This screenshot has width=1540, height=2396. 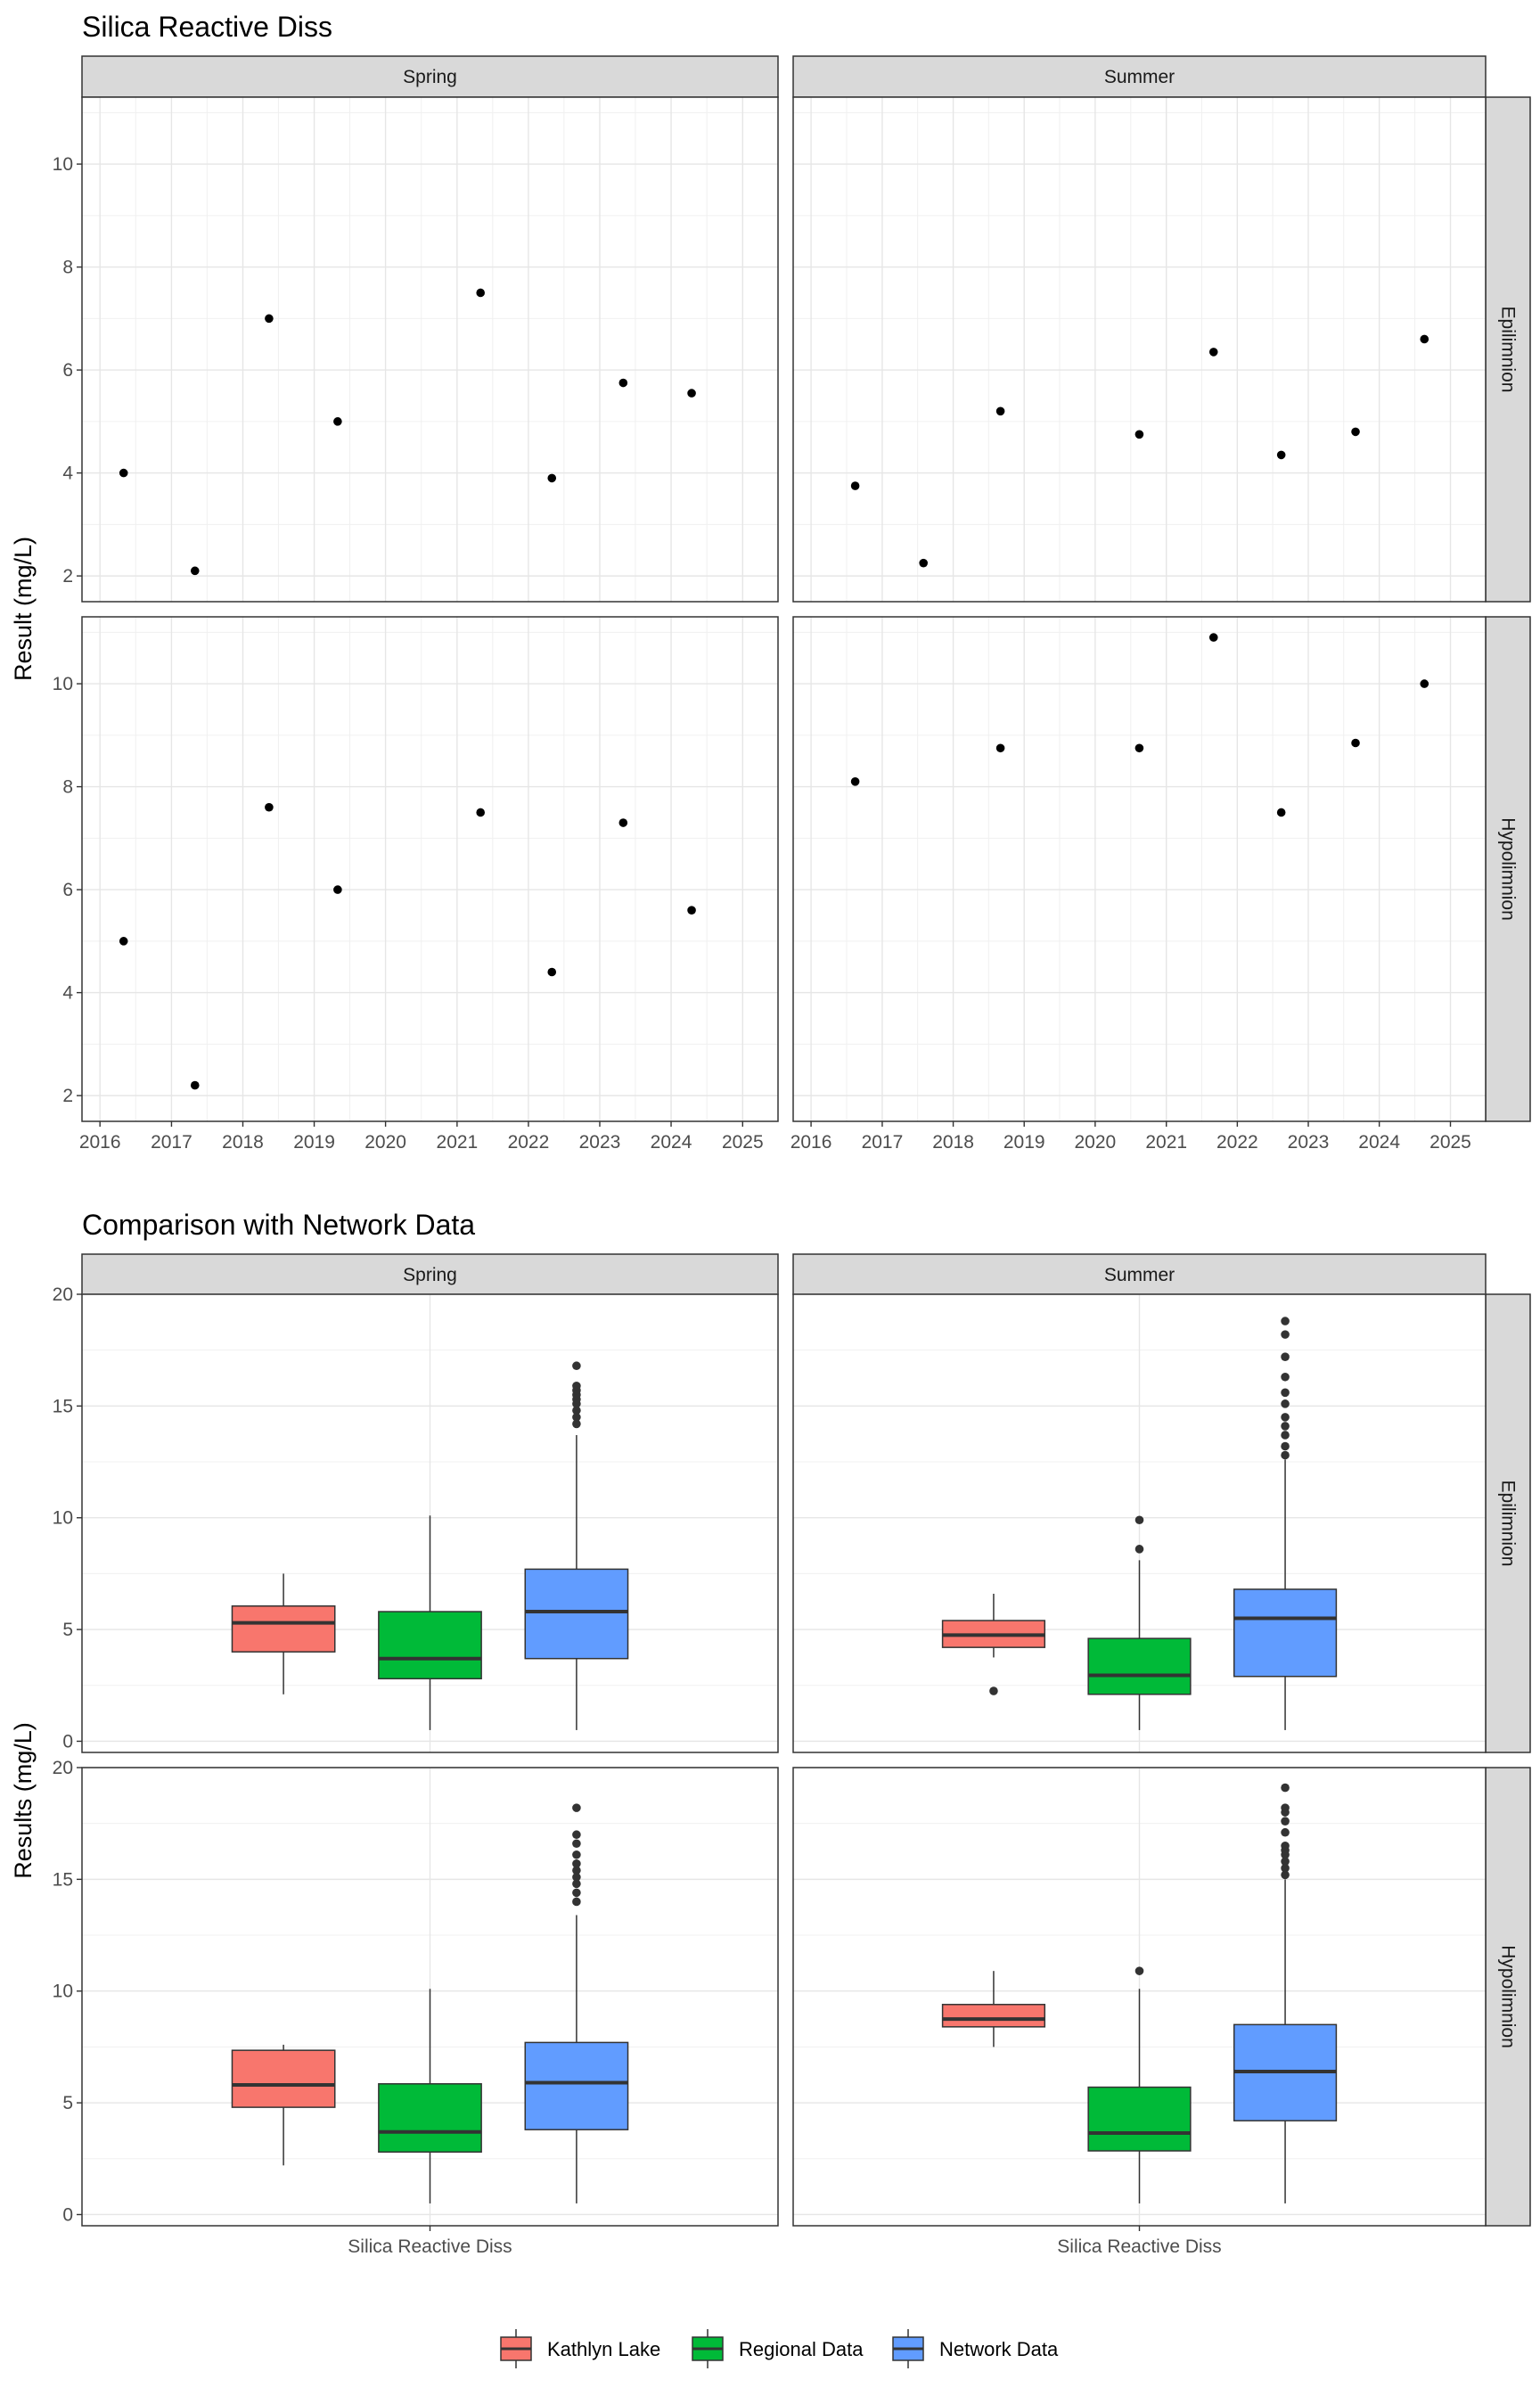 I want to click on panel-spring-hypolimnion: 0 5 10 15 20 Silica Reactive Diss, so click(x=416, y=2008).